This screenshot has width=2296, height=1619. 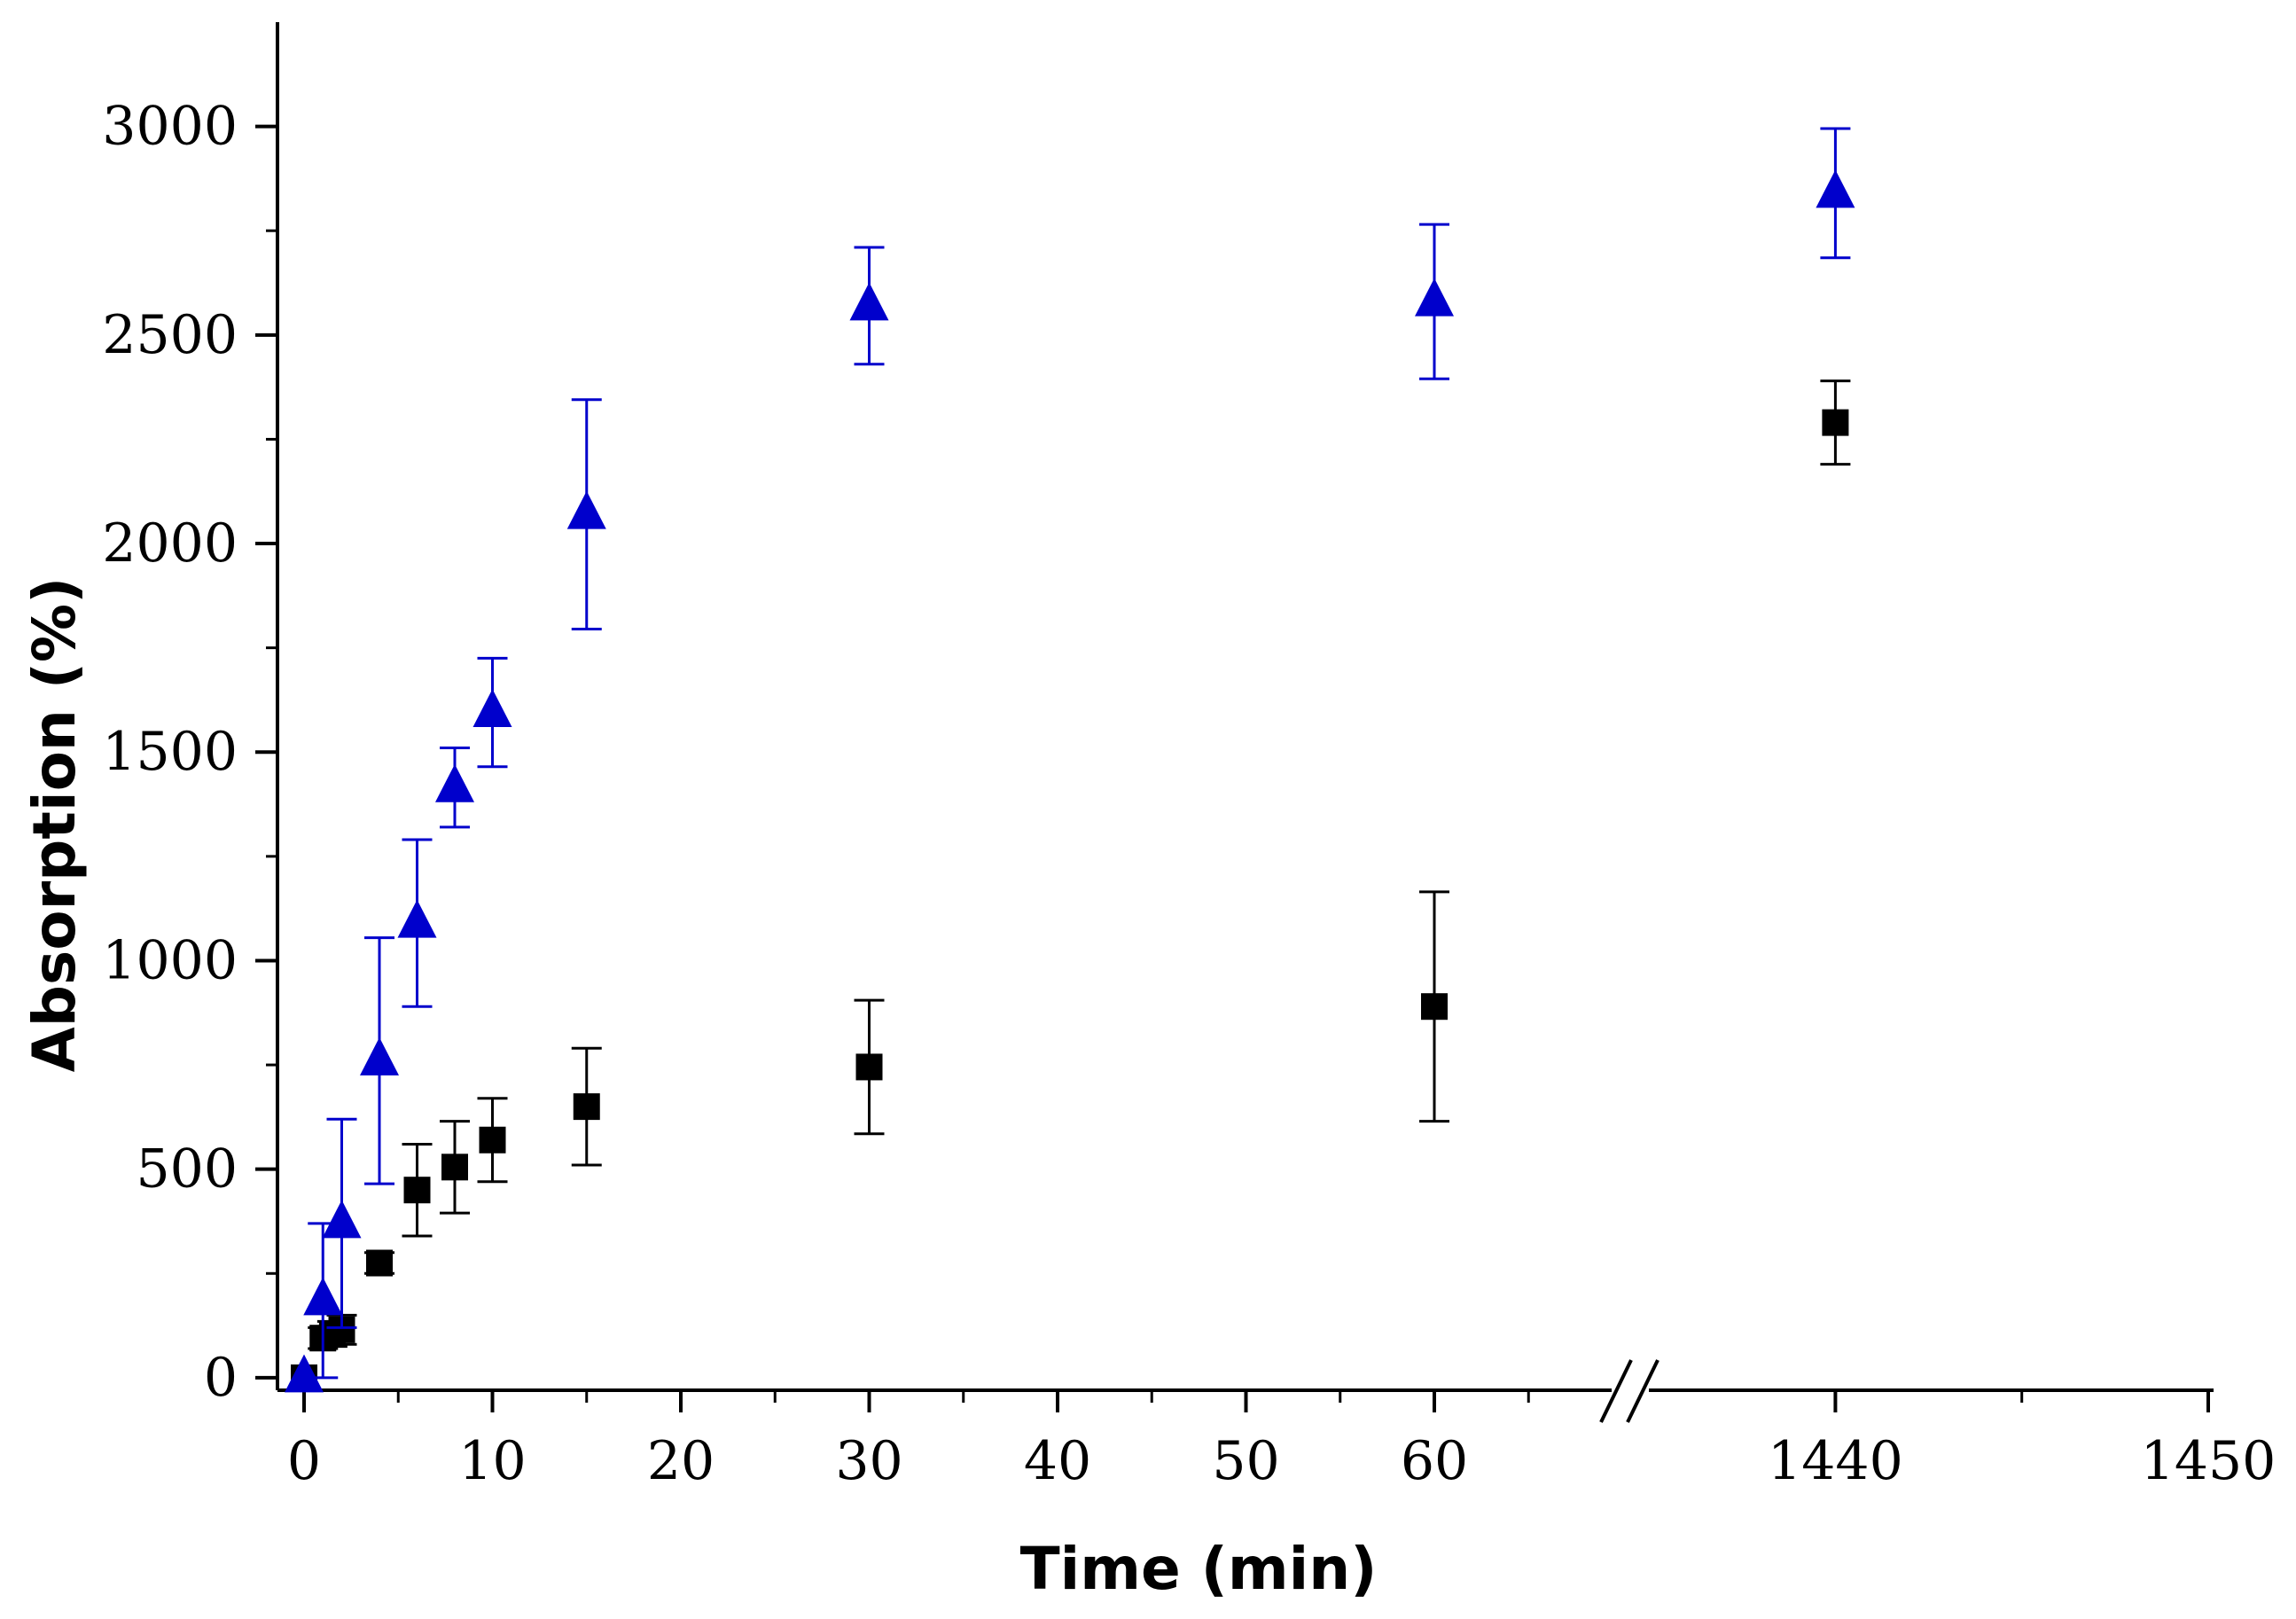 I want to click on y-ticks: 0 500 1000 1500 2000 2500 3000, so click(x=189, y=752).